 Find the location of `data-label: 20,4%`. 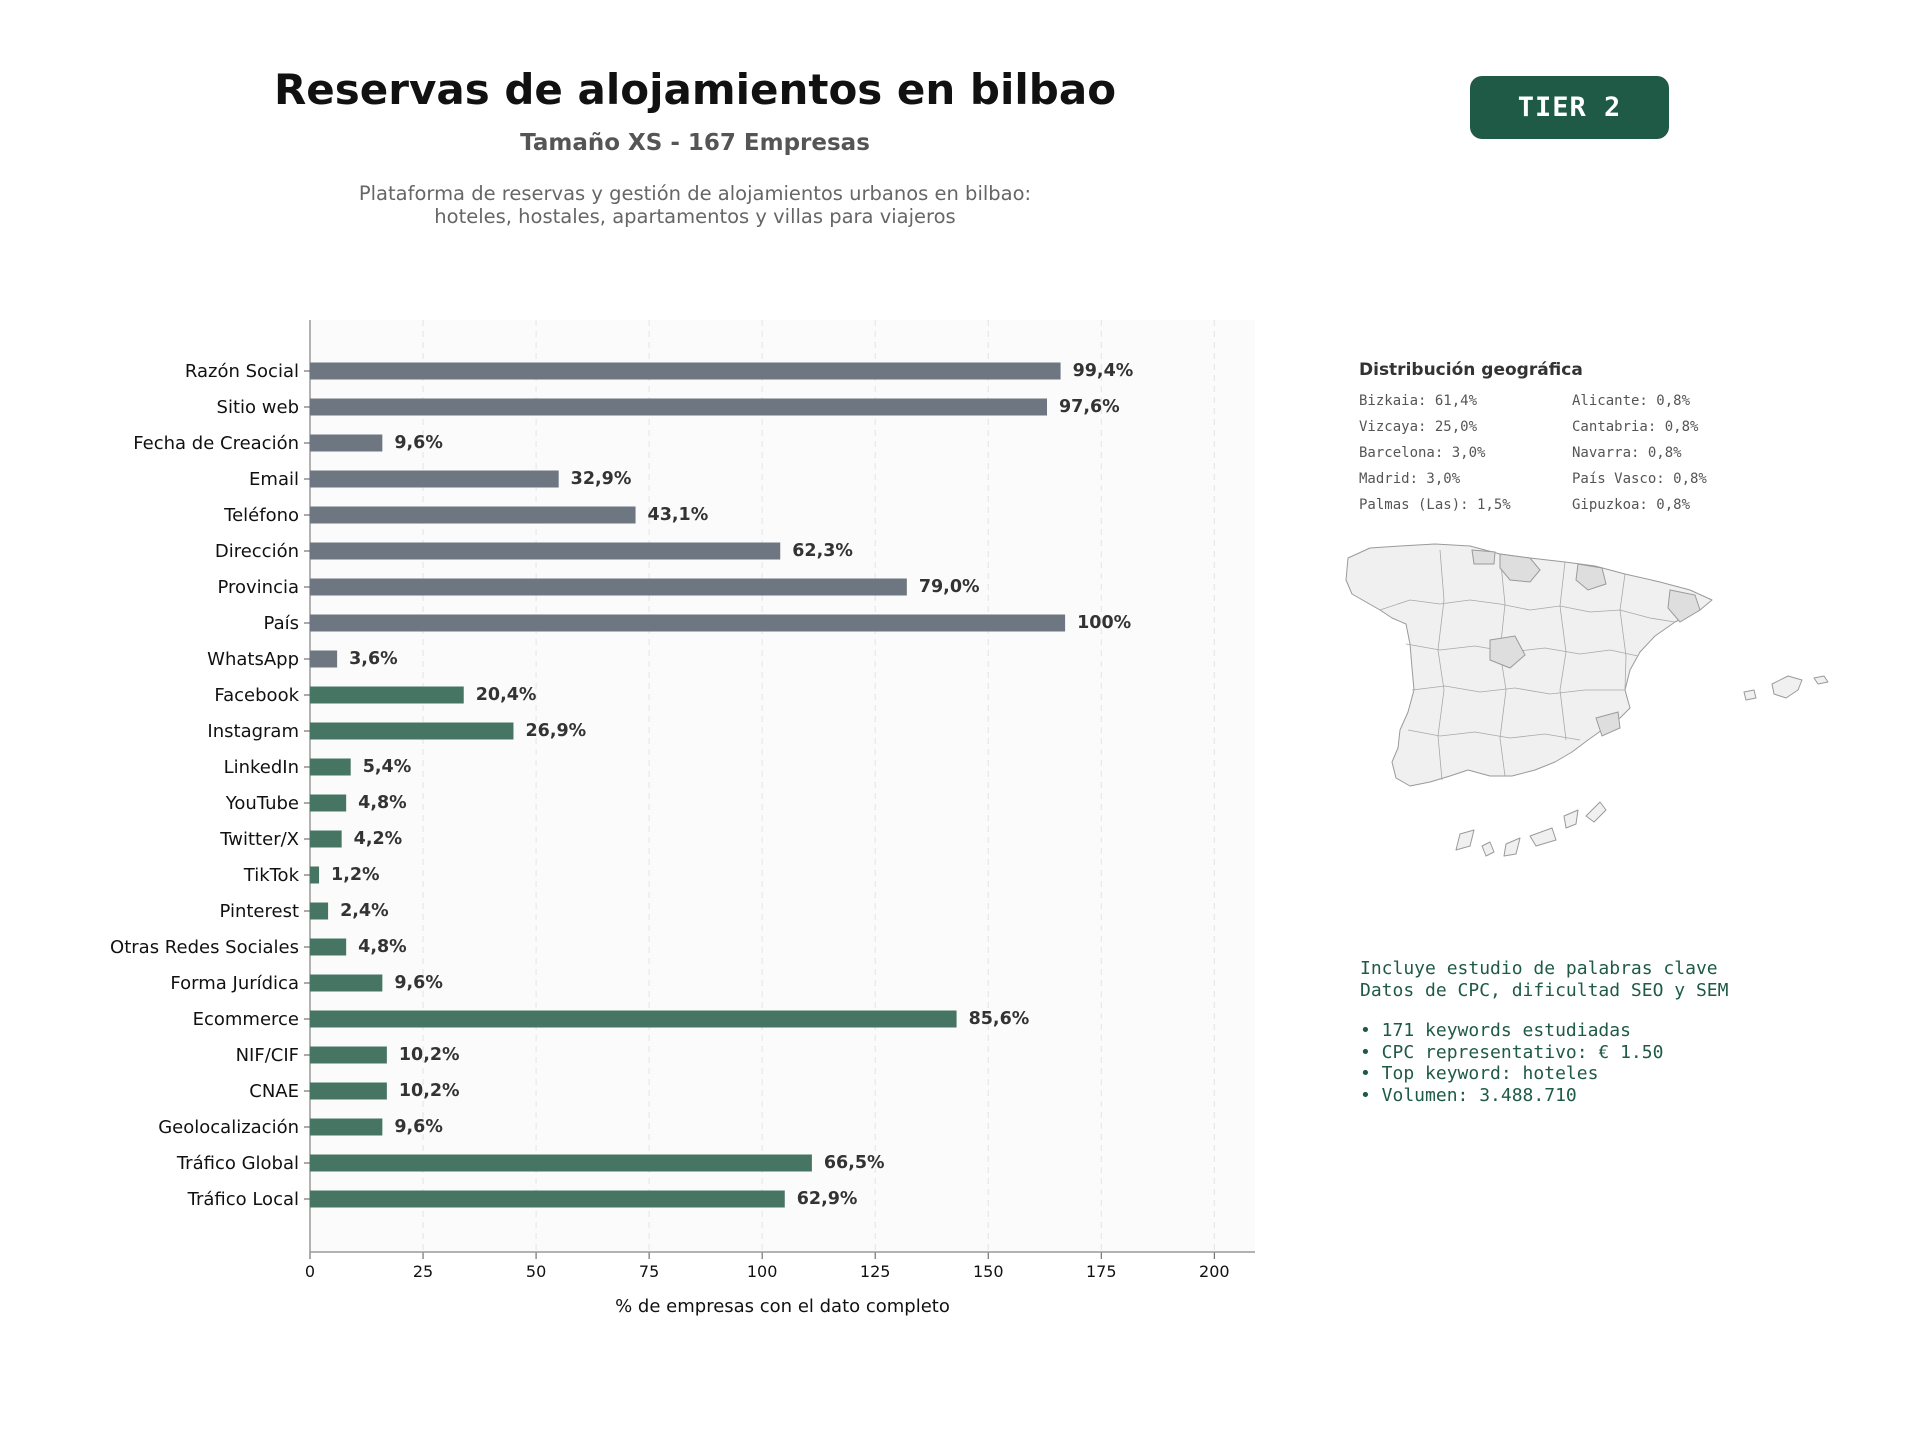

data-label: 20,4% is located at coordinates (506, 695).